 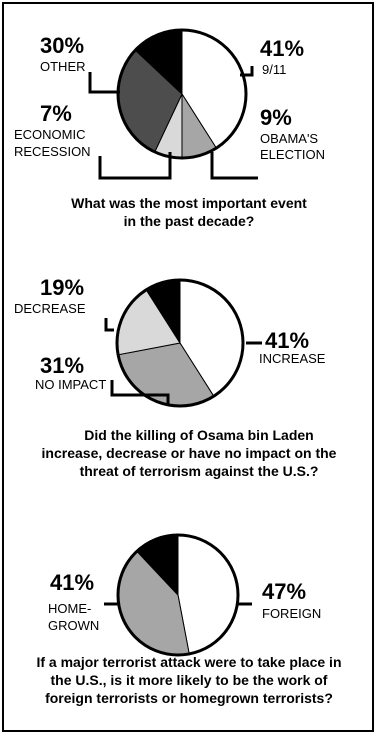 I want to click on pie-2-outline, so click(x=180, y=343).